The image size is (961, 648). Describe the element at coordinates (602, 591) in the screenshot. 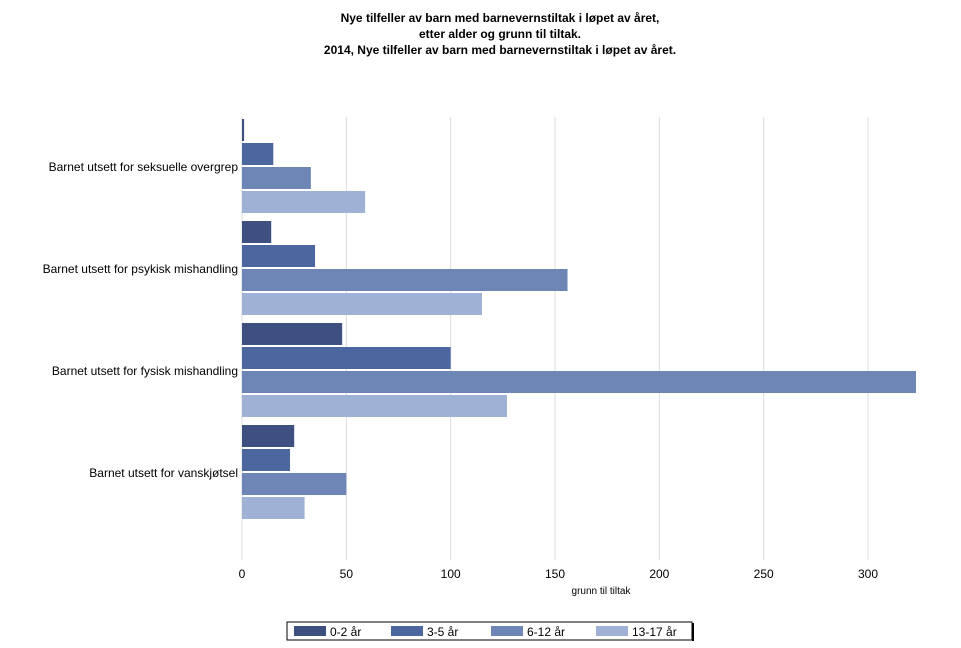

I see `x-axis-title: grunn til tiltak` at that location.